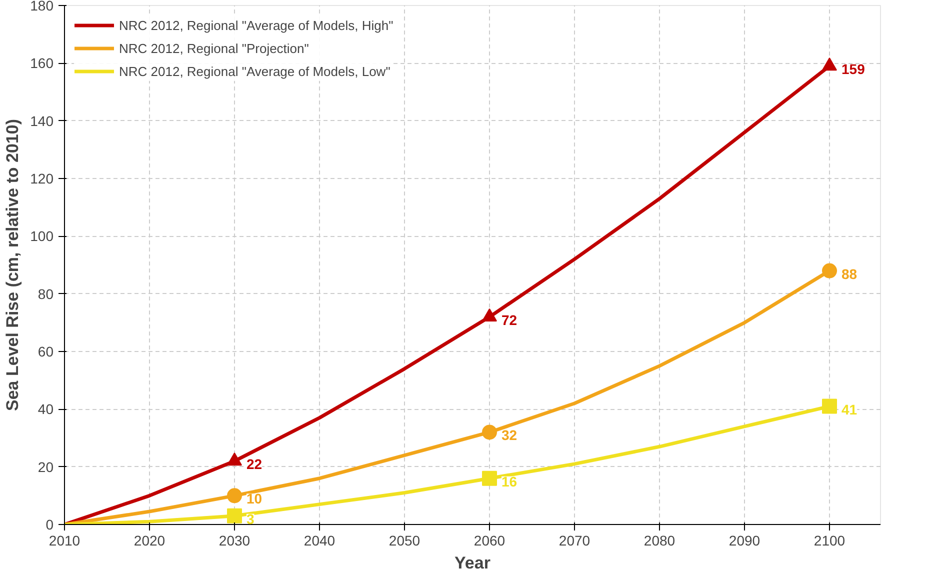  Describe the element at coordinates (320, 540) in the screenshot. I see `x-tick-label: 2040` at that location.